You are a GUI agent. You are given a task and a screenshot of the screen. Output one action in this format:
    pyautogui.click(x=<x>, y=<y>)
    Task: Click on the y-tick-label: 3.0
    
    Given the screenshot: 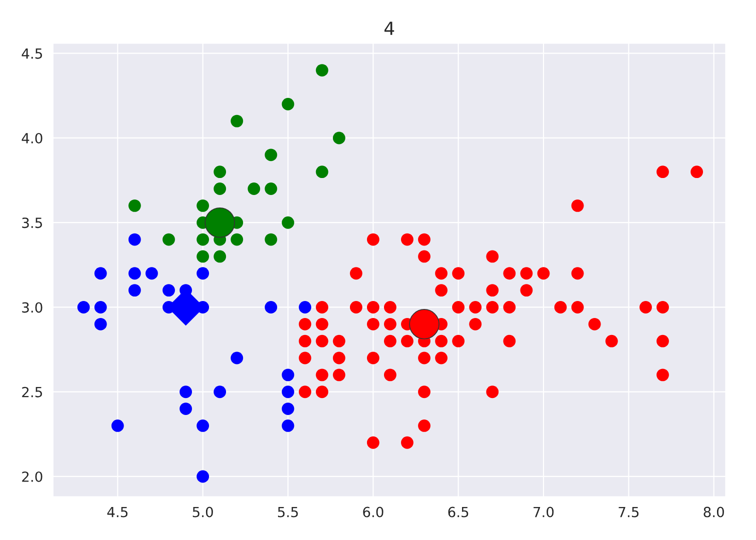 What is the action you would take?
    pyautogui.click(x=32, y=307)
    